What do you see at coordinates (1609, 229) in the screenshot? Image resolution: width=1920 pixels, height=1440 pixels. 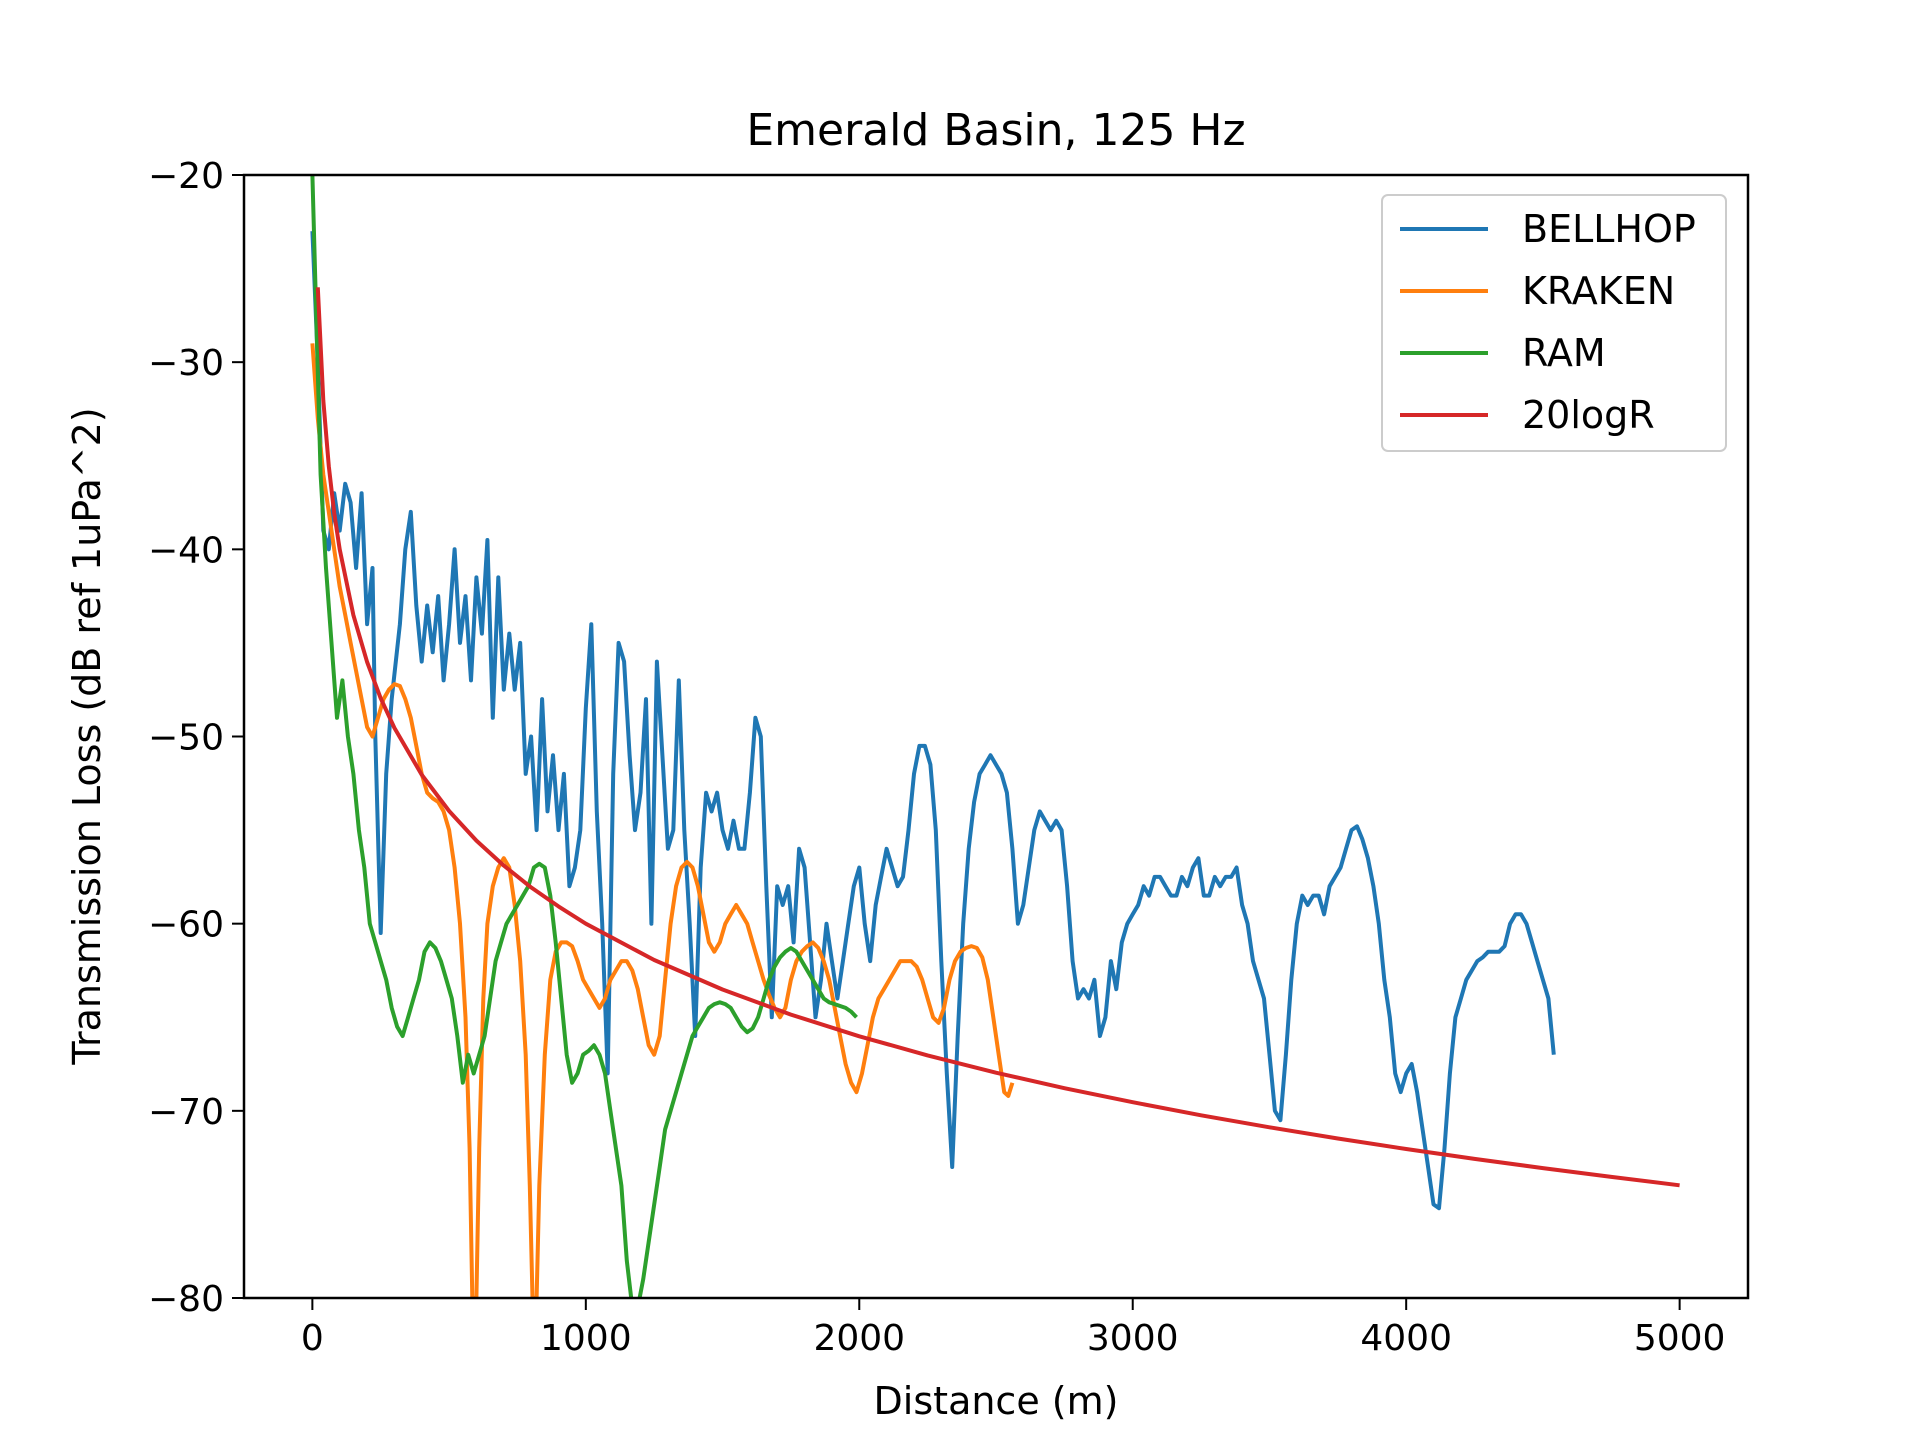 I see `legend-label: BELLHOP` at bounding box center [1609, 229].